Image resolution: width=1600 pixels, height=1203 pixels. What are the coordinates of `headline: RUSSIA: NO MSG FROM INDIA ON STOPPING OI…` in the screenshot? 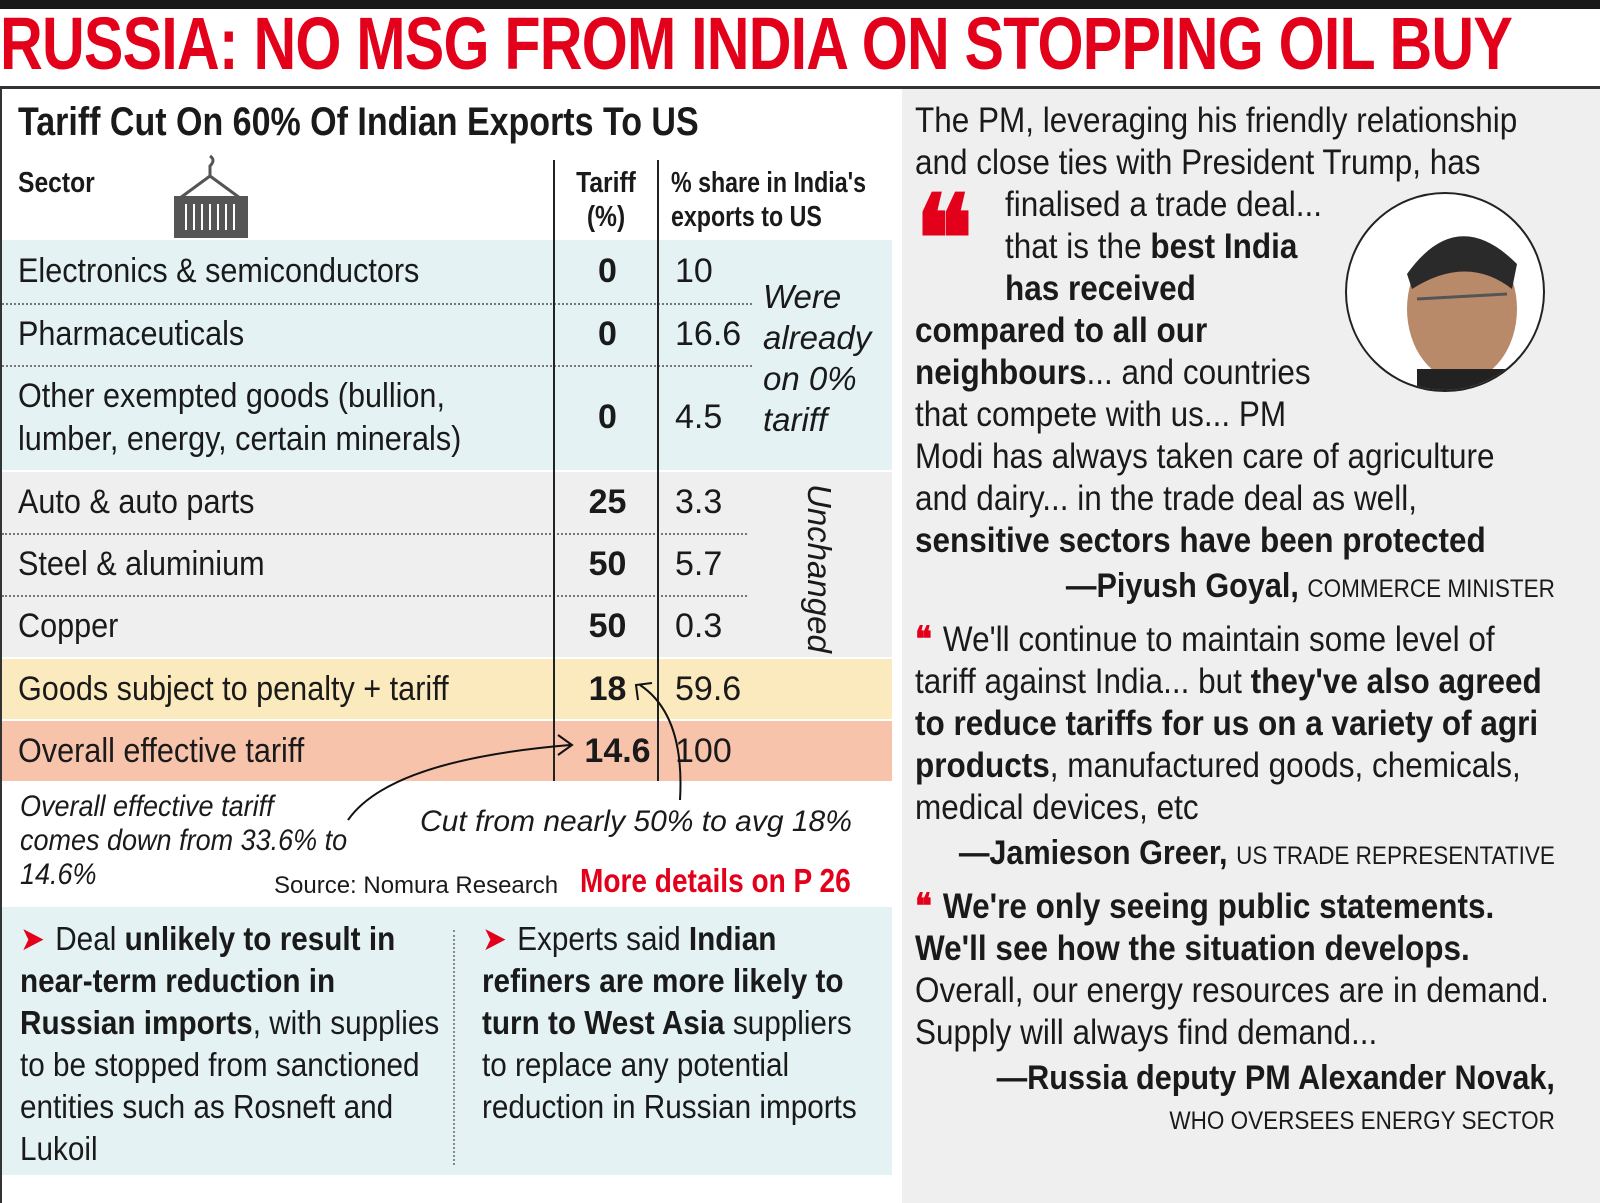 It's located at (800, 44).